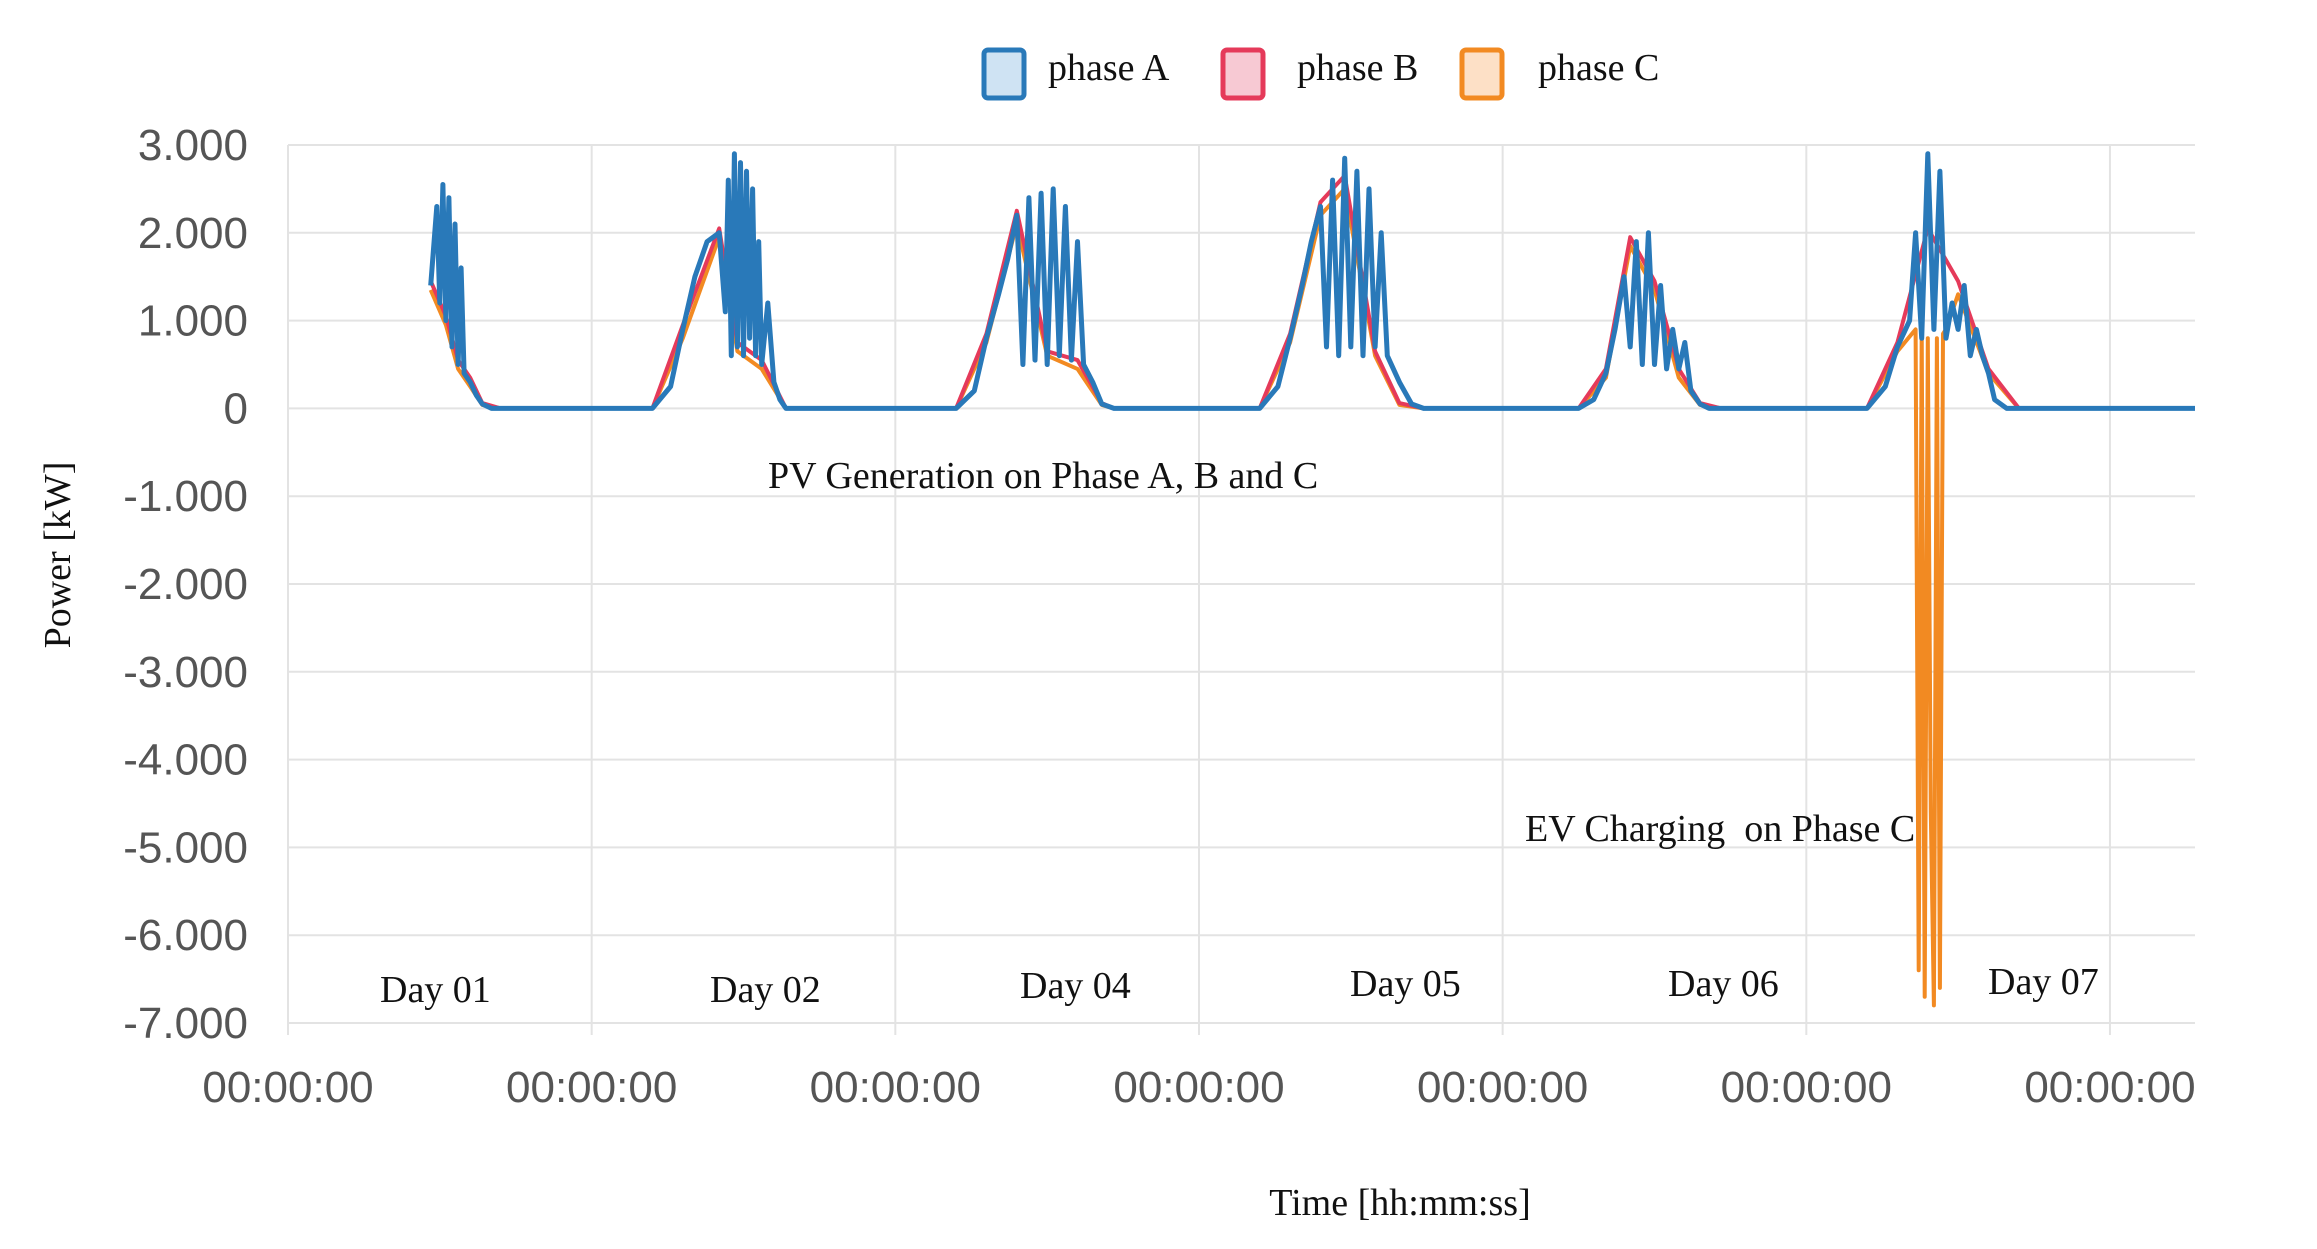 The width and height of the screenshot is (2317, 1249). I want to click on legend-label-phase-b: phase B, so click(1357, 68).